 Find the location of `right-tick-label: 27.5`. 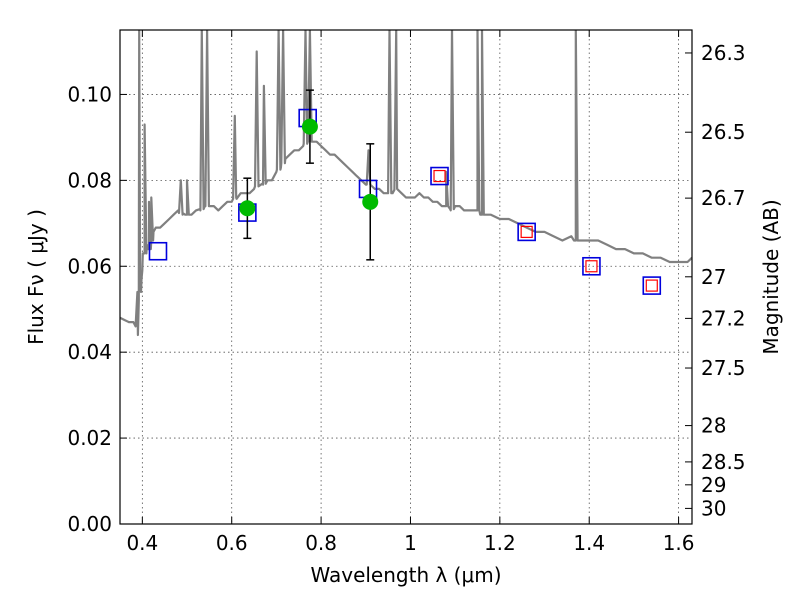

right-tick-label: 27.5 is located at coordinates (723, 368).